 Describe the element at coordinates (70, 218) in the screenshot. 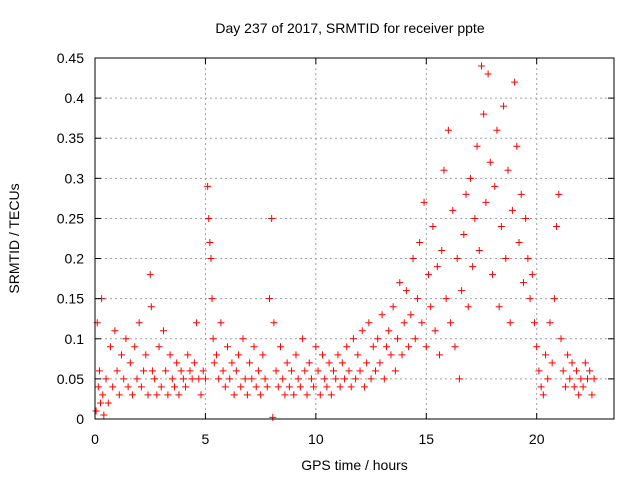

I see `y-tick-label: 0.25` at that location.